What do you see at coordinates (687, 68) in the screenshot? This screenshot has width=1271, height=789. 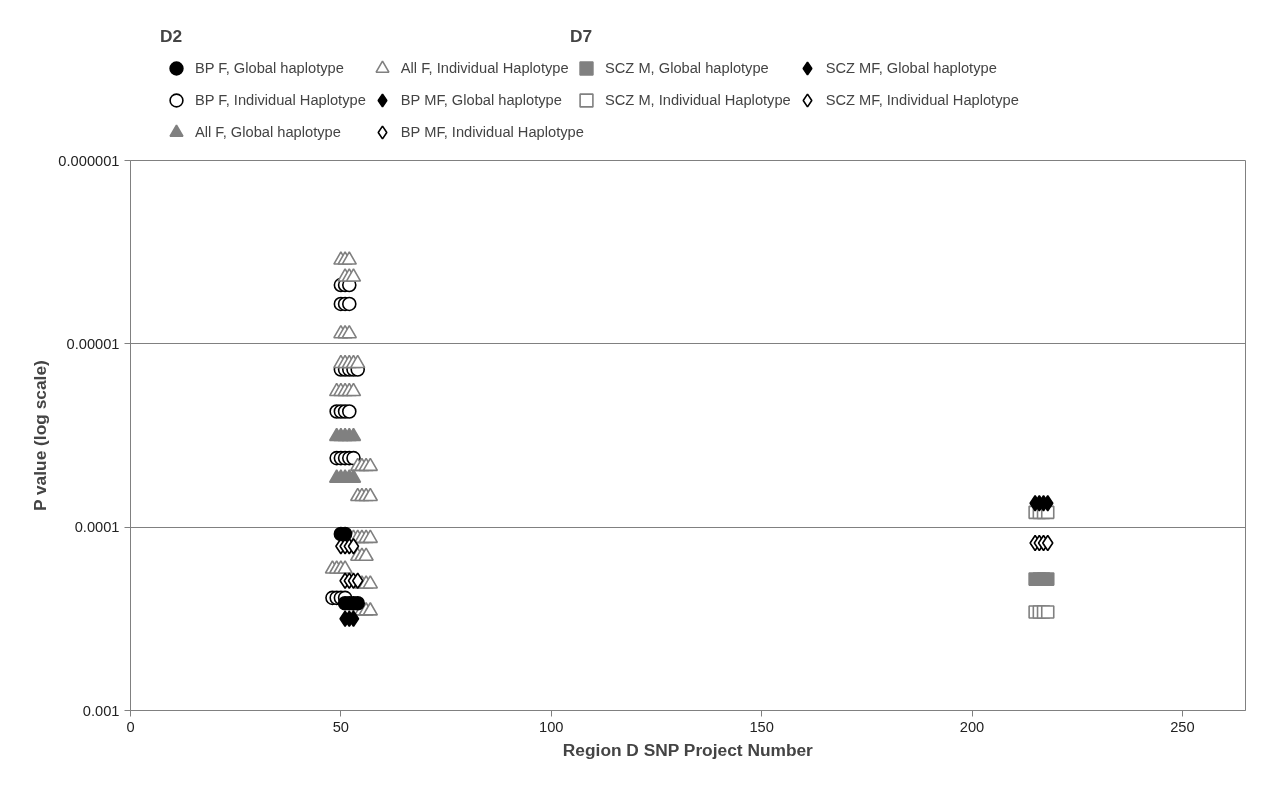 I see `legend-label: SCZ M, Global haplotype` at bounding box center [687, 68].